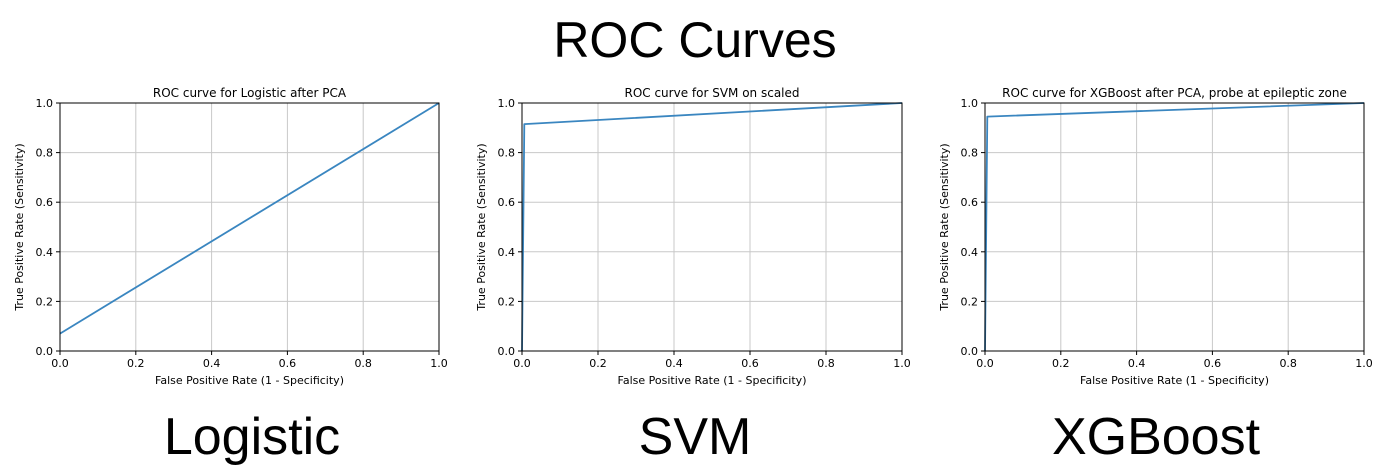  I want to click on svm-ytick-label: 0.6, so click(507, 202).